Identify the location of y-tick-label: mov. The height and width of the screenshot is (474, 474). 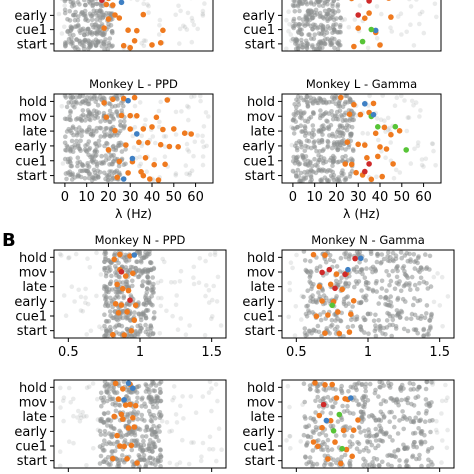
(261, 273).